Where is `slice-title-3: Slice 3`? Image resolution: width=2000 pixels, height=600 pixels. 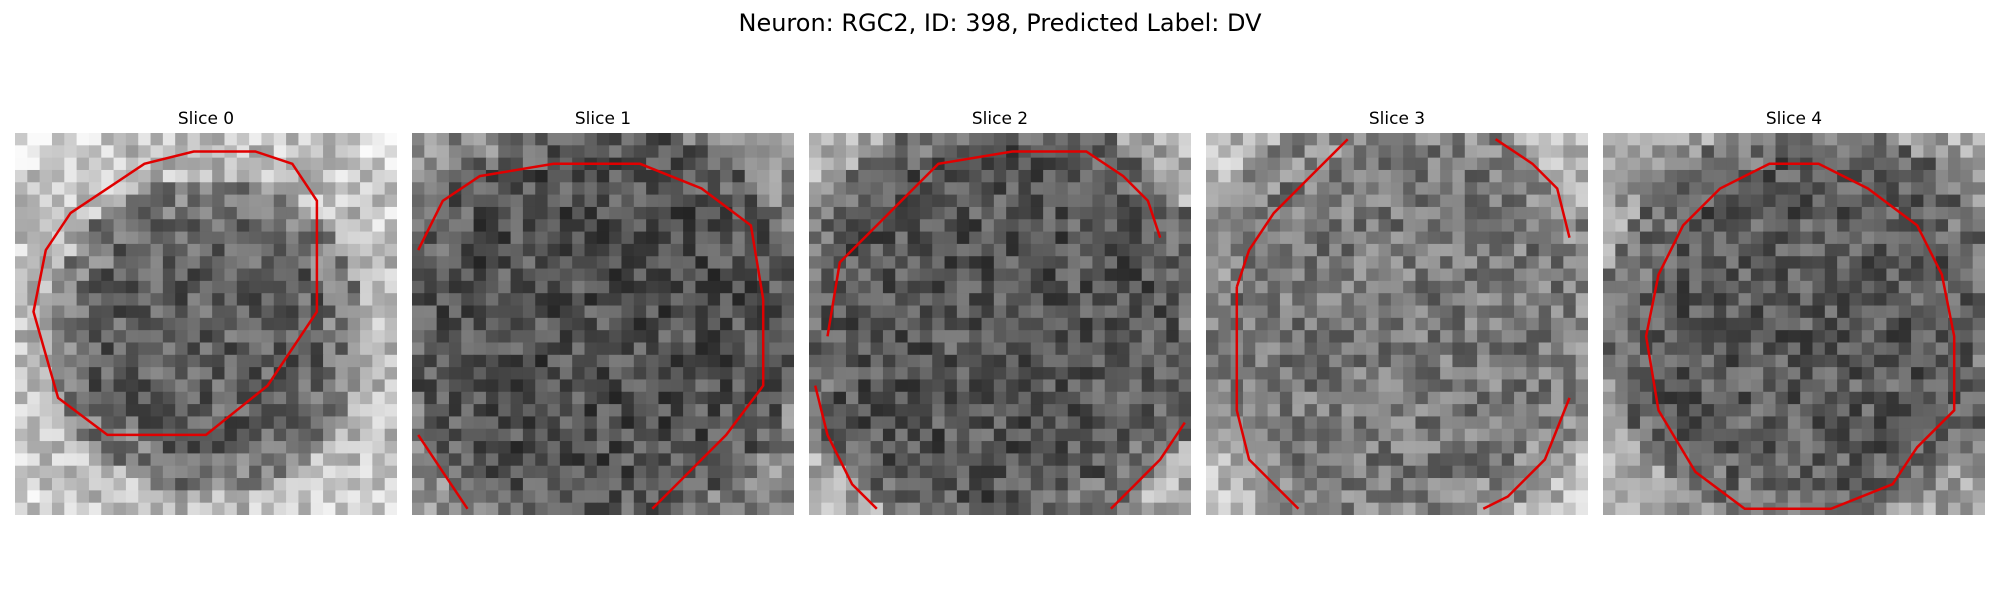
slice-title-3: Slice 3 is located at coordinates (1397, 119).